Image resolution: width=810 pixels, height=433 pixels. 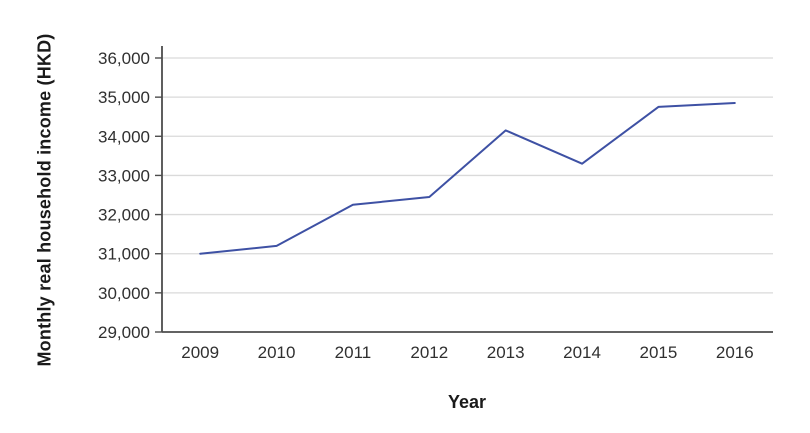 I want to click on y-tick-label: 31,000, so click(x=124, y=254).